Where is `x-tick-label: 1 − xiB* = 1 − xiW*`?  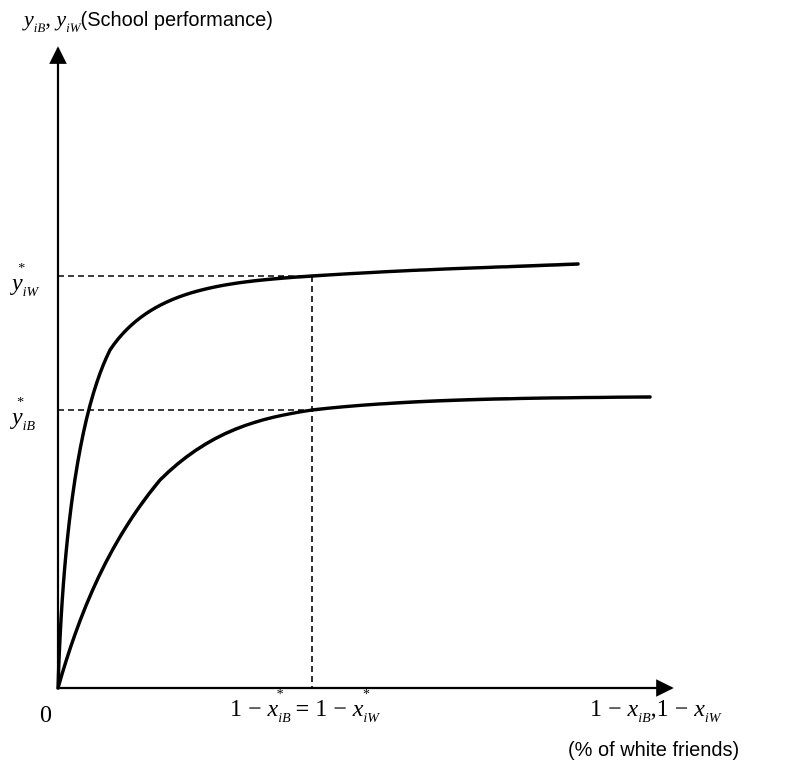
x-tick-label: 1 − xiB* = 1 − xiW* is located at coordinates (305, 706).